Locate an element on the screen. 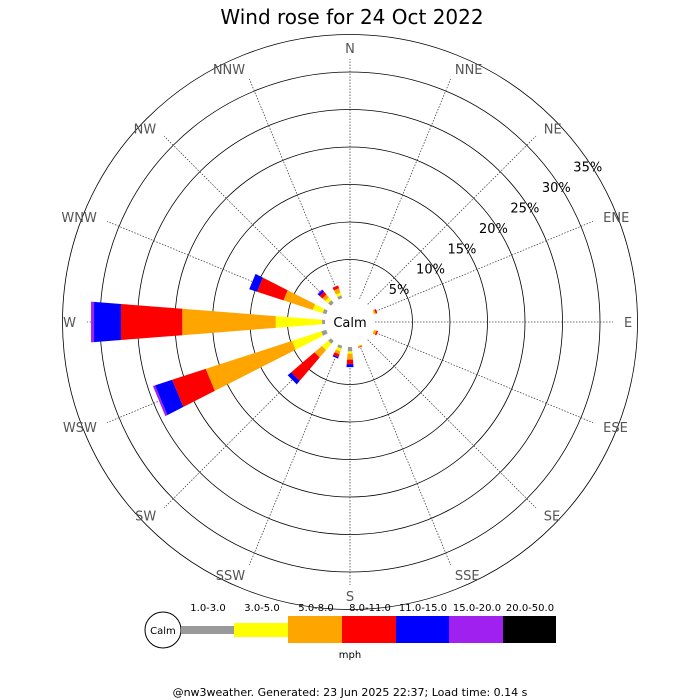 The width and height of the screenshot is (700, 700). legend-label-3: 8.0-11.0 is located at coordinates (370, 608).